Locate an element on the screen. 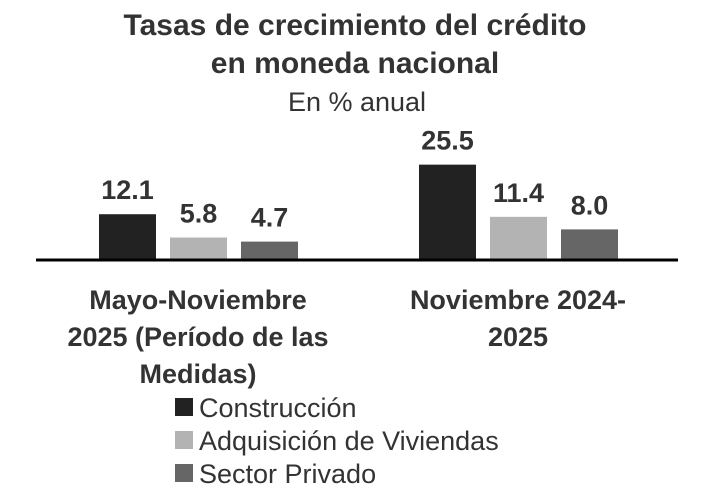  legend-label-3: Sector Privado is located at coordinates (287, 474).